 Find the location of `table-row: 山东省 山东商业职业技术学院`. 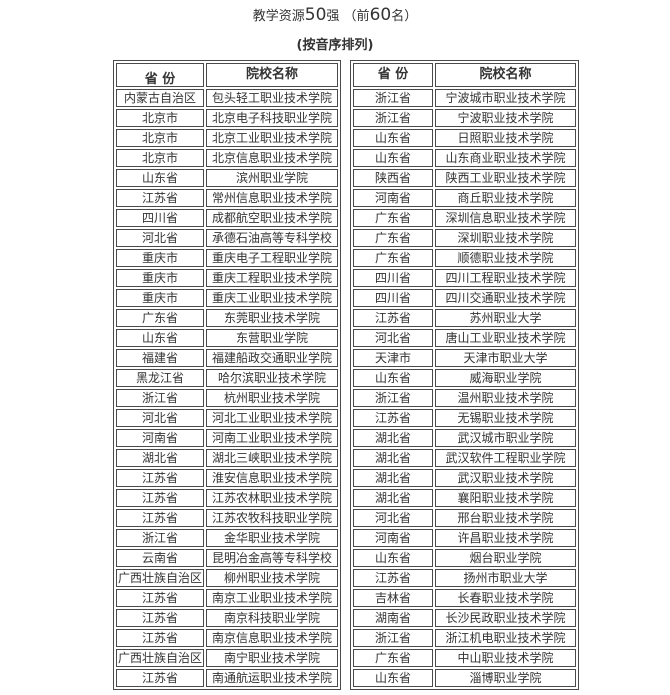

table-row: 山东省 山东商业职业技术学院 is located at coordinates (464, 158).